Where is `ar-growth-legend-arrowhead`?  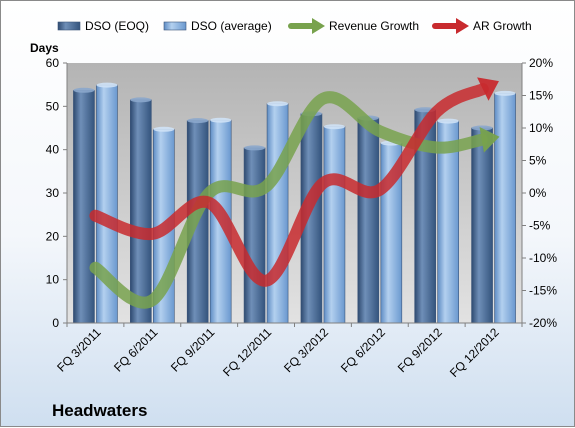 ar-growth-legend-arrowhead is located at coordinates (462, 26).